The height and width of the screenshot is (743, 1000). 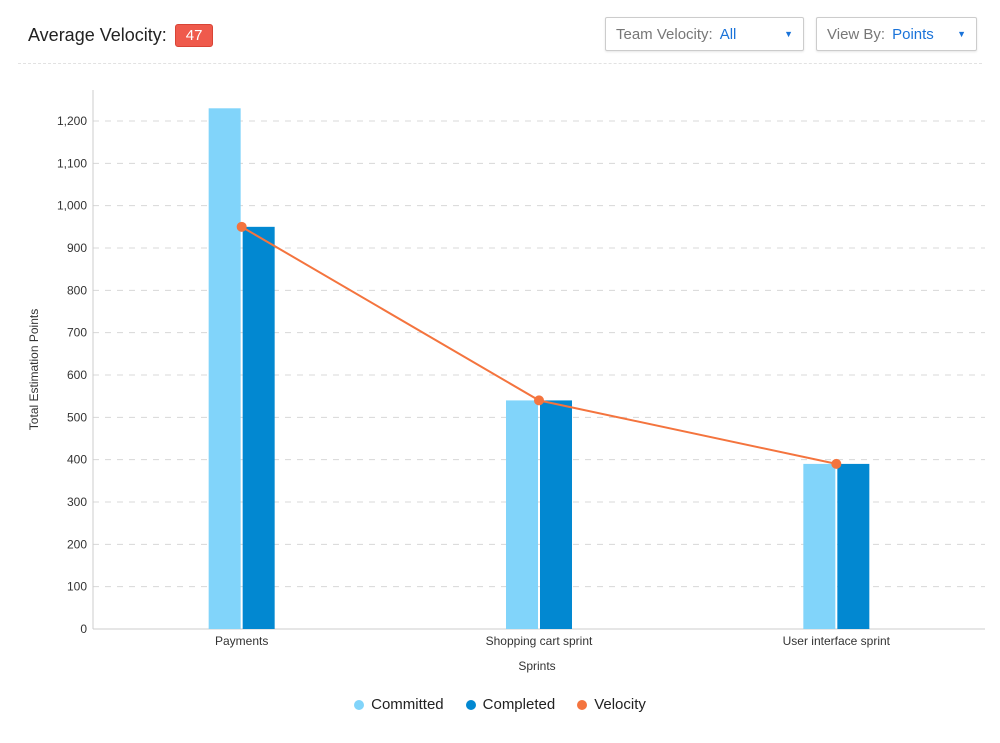 What do you see at coordinates (83, 629) in the screenshot?
I see `y-tick-label: 0` at bounding box center [83, 629].